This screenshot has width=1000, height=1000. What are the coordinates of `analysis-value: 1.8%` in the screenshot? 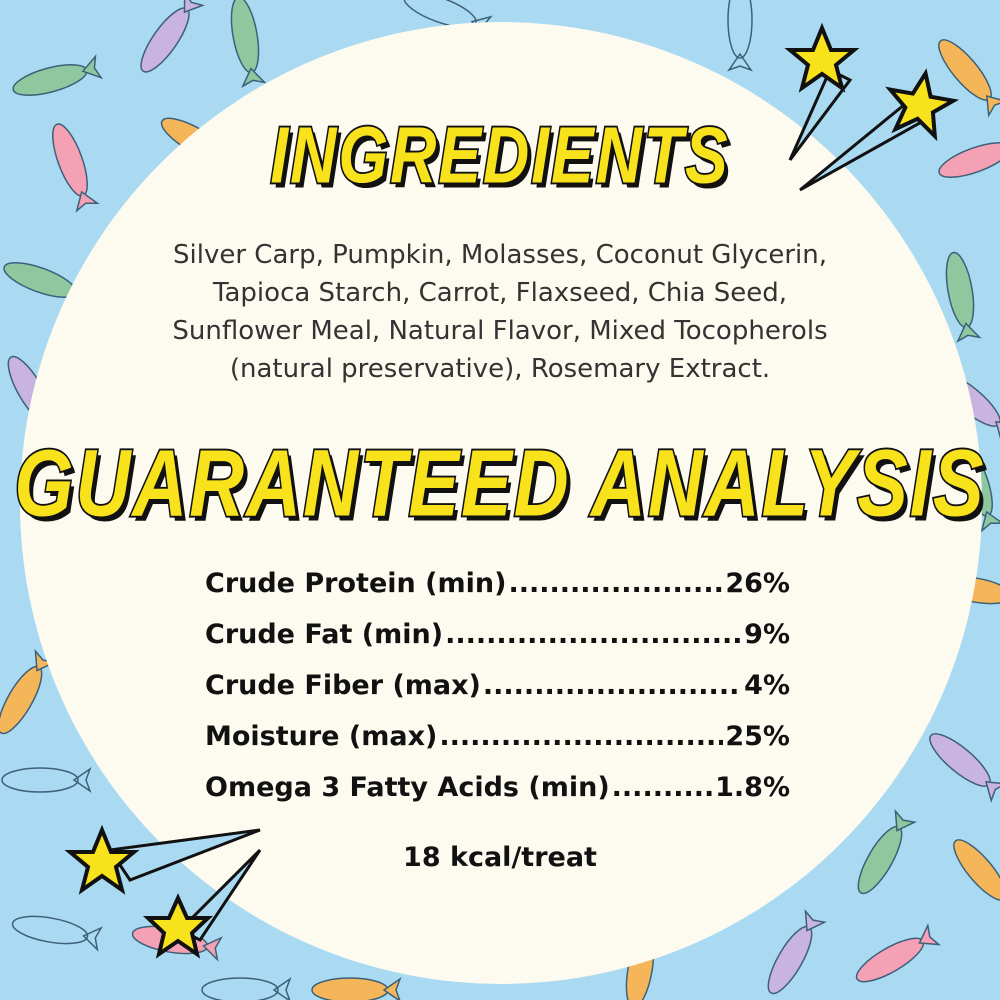 It's located at (752, 787).